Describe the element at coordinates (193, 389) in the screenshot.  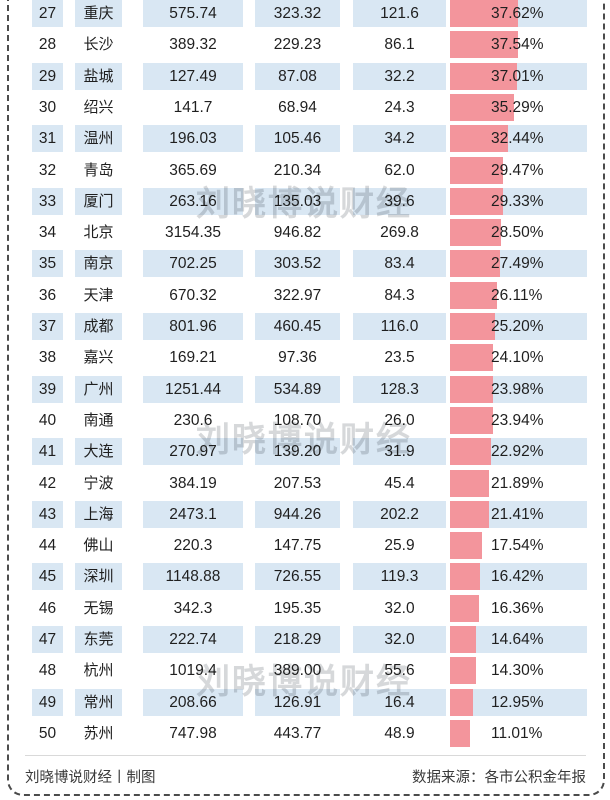
I see `value1-cell: 1251.44` at that location.